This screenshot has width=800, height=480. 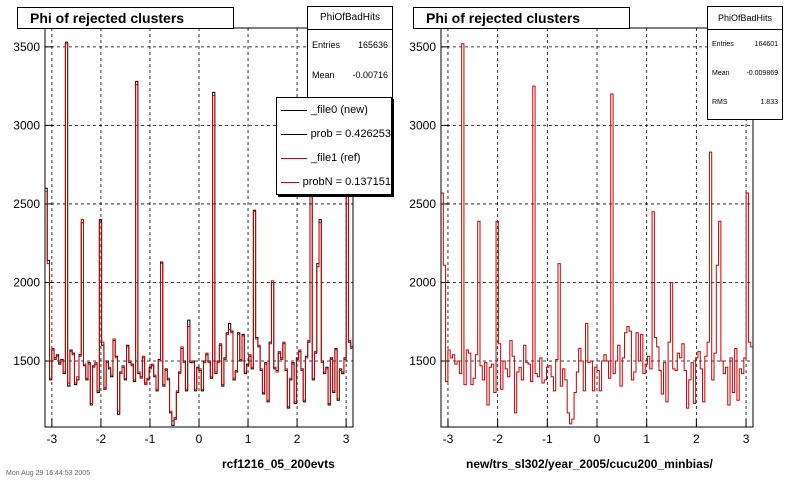 What do you see at coordinates (26, 361) in the screenshot?
I see `left-y-tick-label: 1500` at bounding box center [26, 361].